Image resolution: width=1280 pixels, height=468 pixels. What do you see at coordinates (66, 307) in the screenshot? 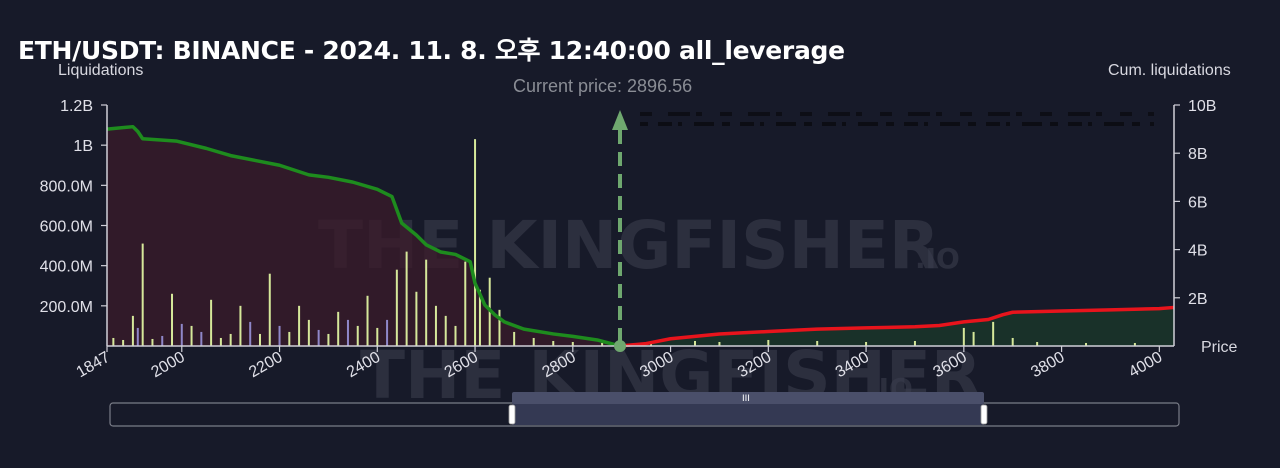
I see `y-tick-label: 200.0M` at bounding box center [66, 307].